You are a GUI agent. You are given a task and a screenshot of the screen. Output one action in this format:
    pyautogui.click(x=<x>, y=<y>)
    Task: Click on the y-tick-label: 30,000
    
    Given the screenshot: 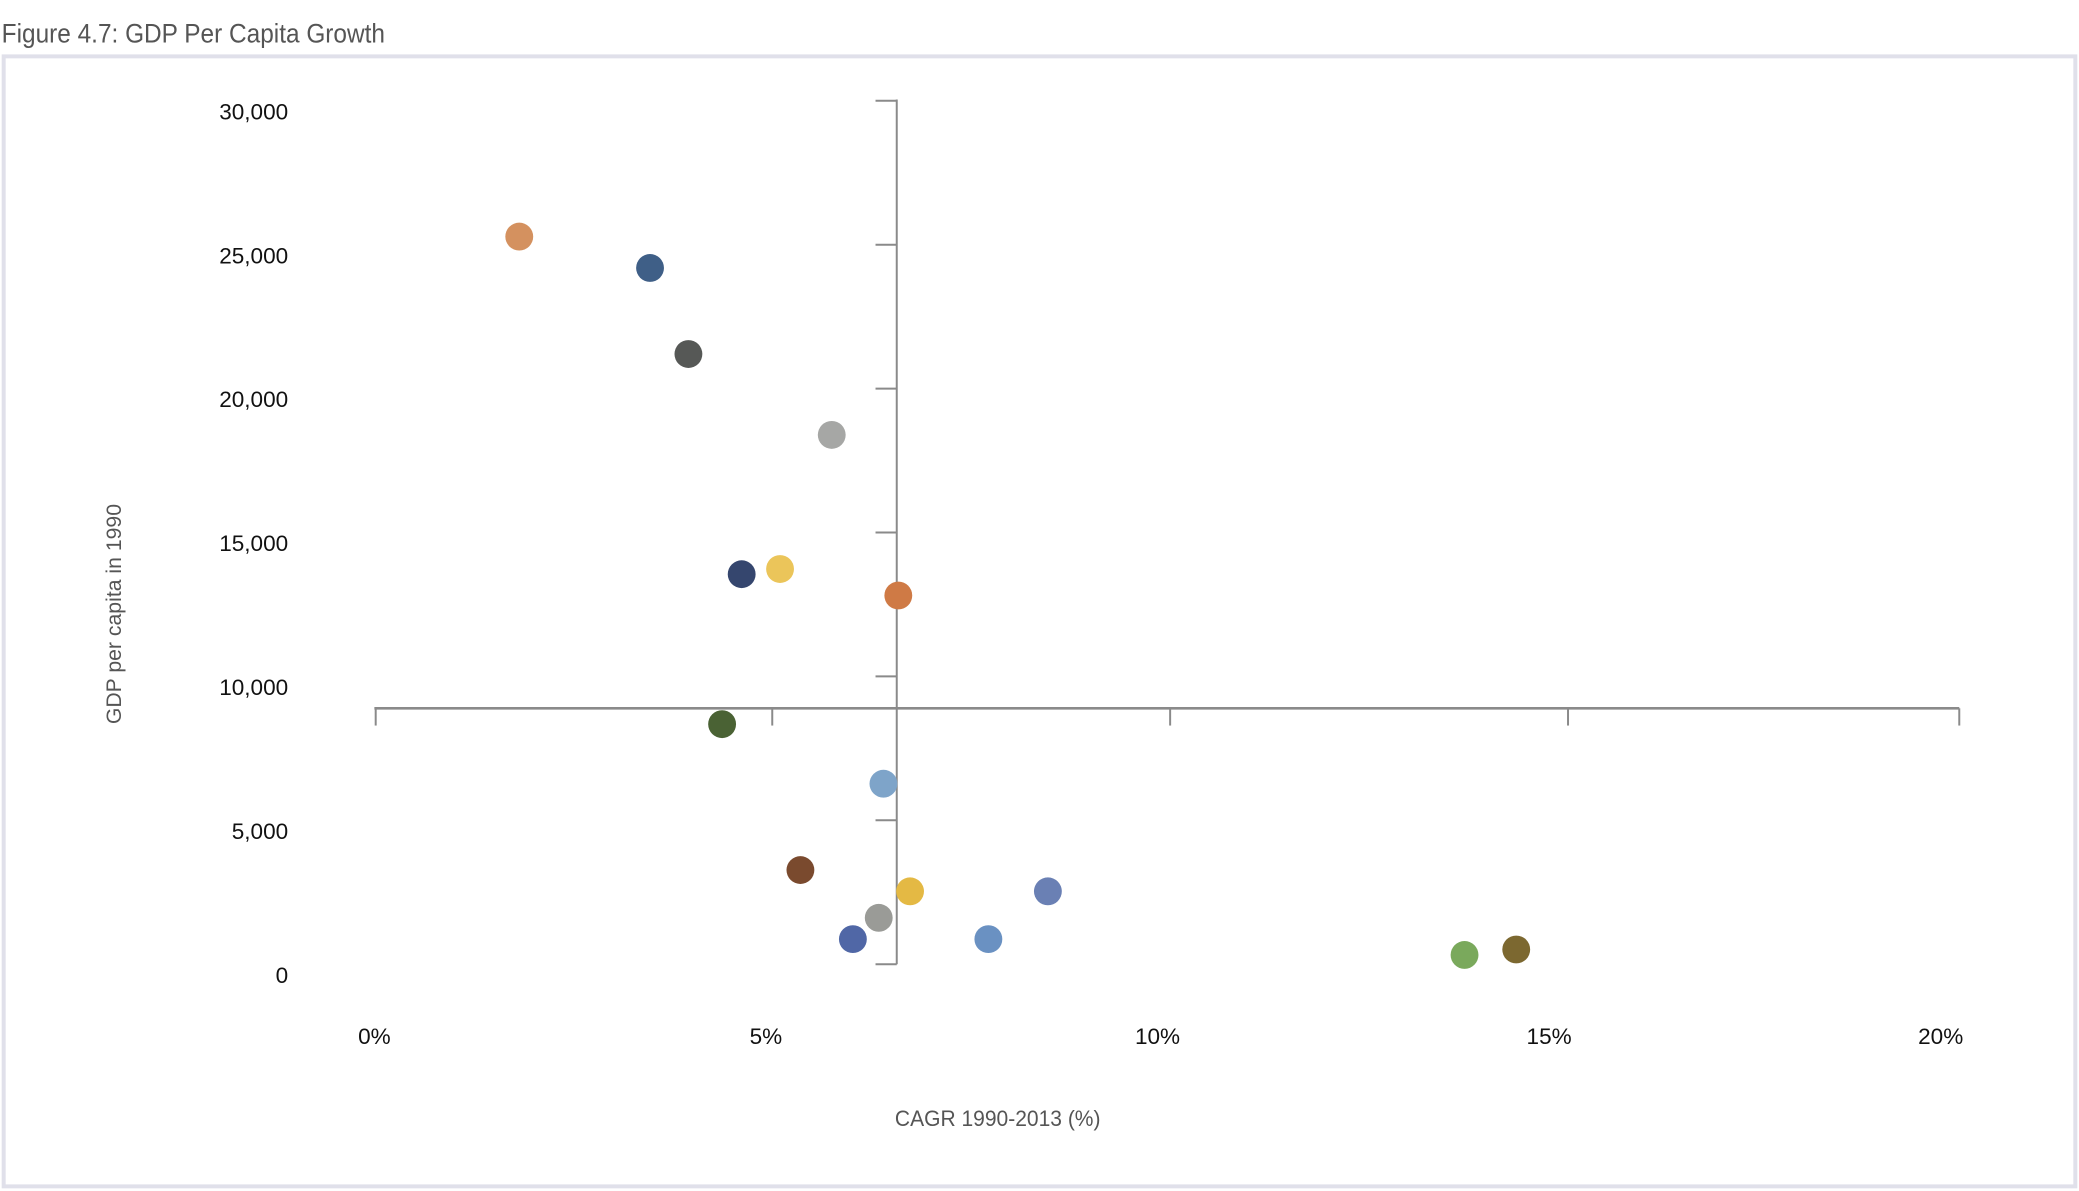 What is the action you would take?
    pyautogui.click(x=253, y=111)
    